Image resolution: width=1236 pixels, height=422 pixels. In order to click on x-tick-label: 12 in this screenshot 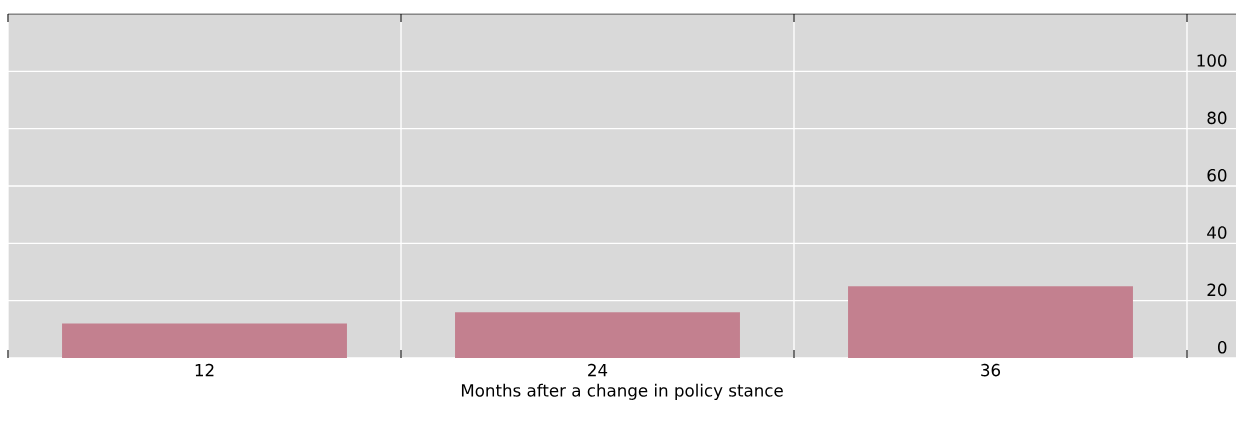, I will do `click(204, 370)`.